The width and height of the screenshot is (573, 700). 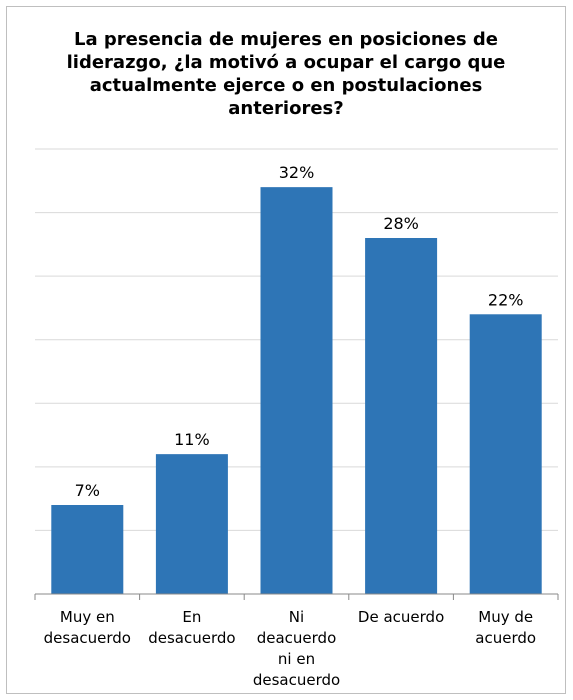 I want to click on x-tick-label-line: acuerdo, so click(x=505, y=638).